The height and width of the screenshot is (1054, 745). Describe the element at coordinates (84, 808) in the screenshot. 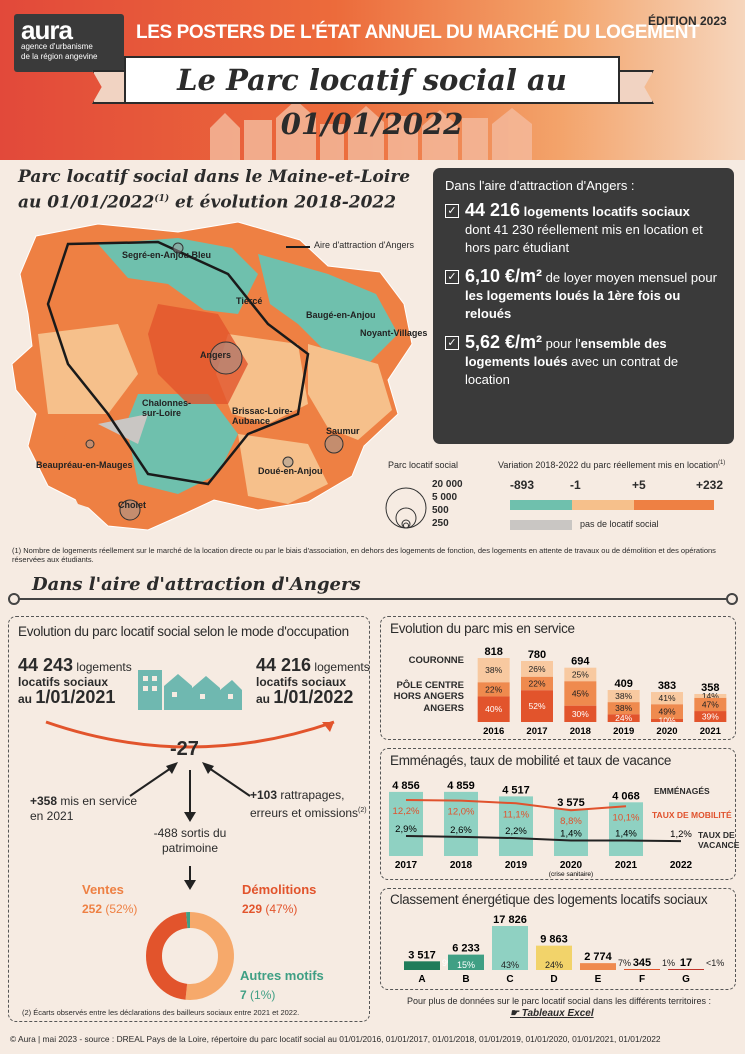

I see `flow-new-service: +358 mis en service en 2021` at that location.